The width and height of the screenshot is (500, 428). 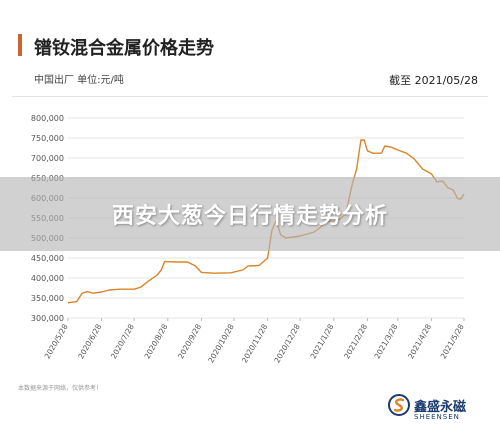 I want to click on y-tick-label: 800,000, so click(x=47, y=118).